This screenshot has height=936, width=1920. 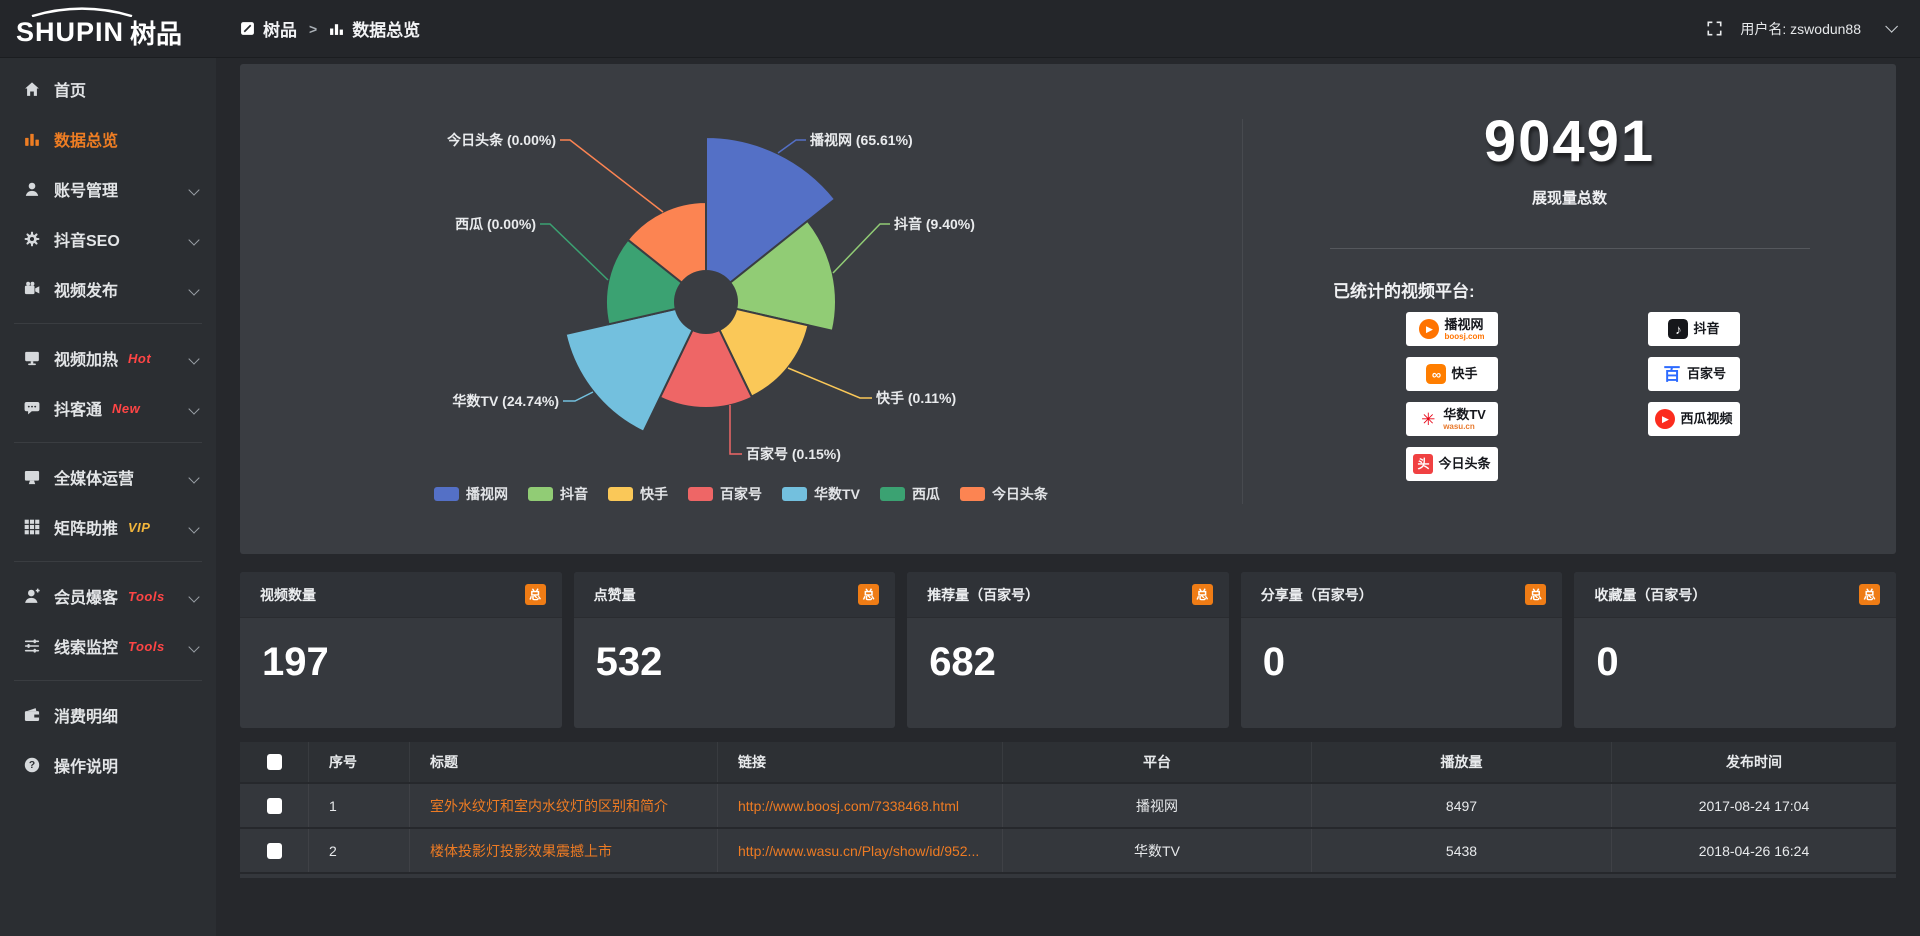 What do you see at coordinates (1569, 198) in the screenshot?
I see `impressions-total-label: 展现量总数` at bounding box center [1569, 198].